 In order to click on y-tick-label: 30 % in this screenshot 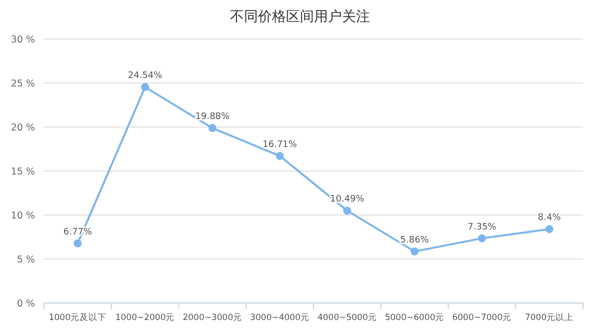, I will do `click(22, 40)`.